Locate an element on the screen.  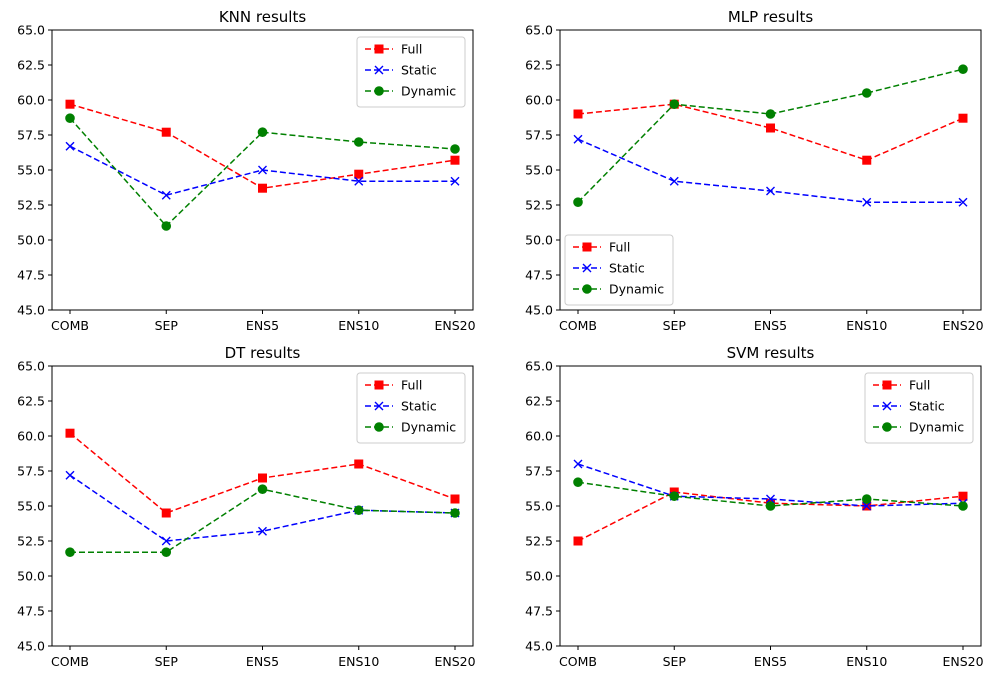
series-static is located at coordinates (770, 485).